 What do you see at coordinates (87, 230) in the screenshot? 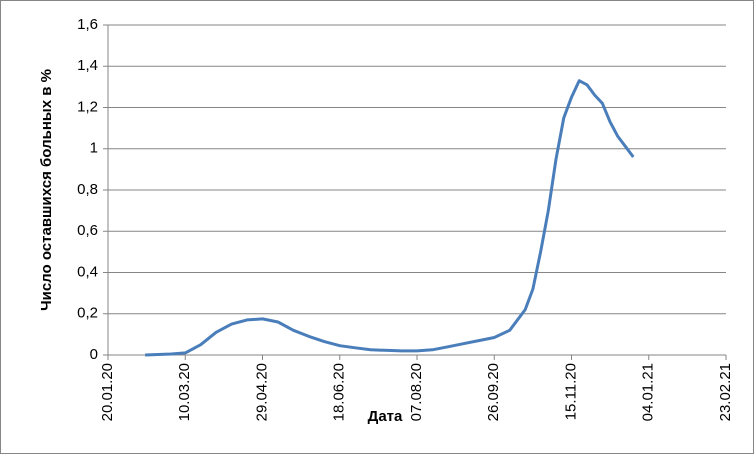
I see `y-tick-label: 0,6` at bounding box center [87, 230].